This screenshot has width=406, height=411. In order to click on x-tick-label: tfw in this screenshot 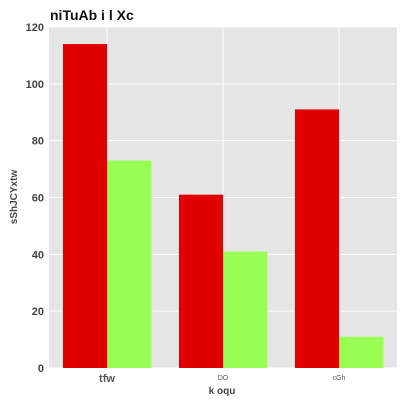, I will do `click(107, 379)`.